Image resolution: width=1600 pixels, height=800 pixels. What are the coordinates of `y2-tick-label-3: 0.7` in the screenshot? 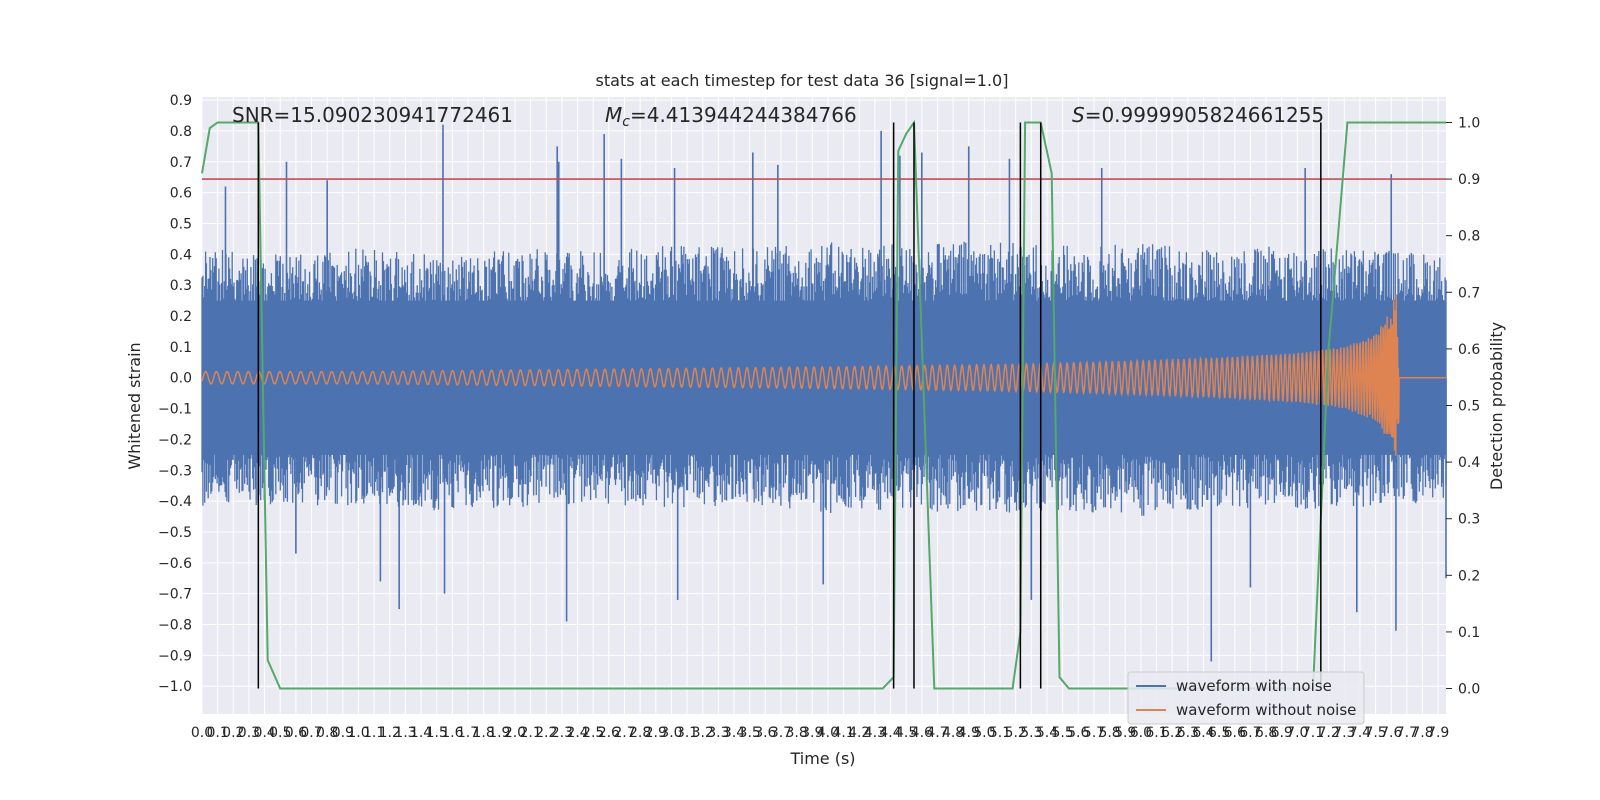 It's located at (1469, 293).